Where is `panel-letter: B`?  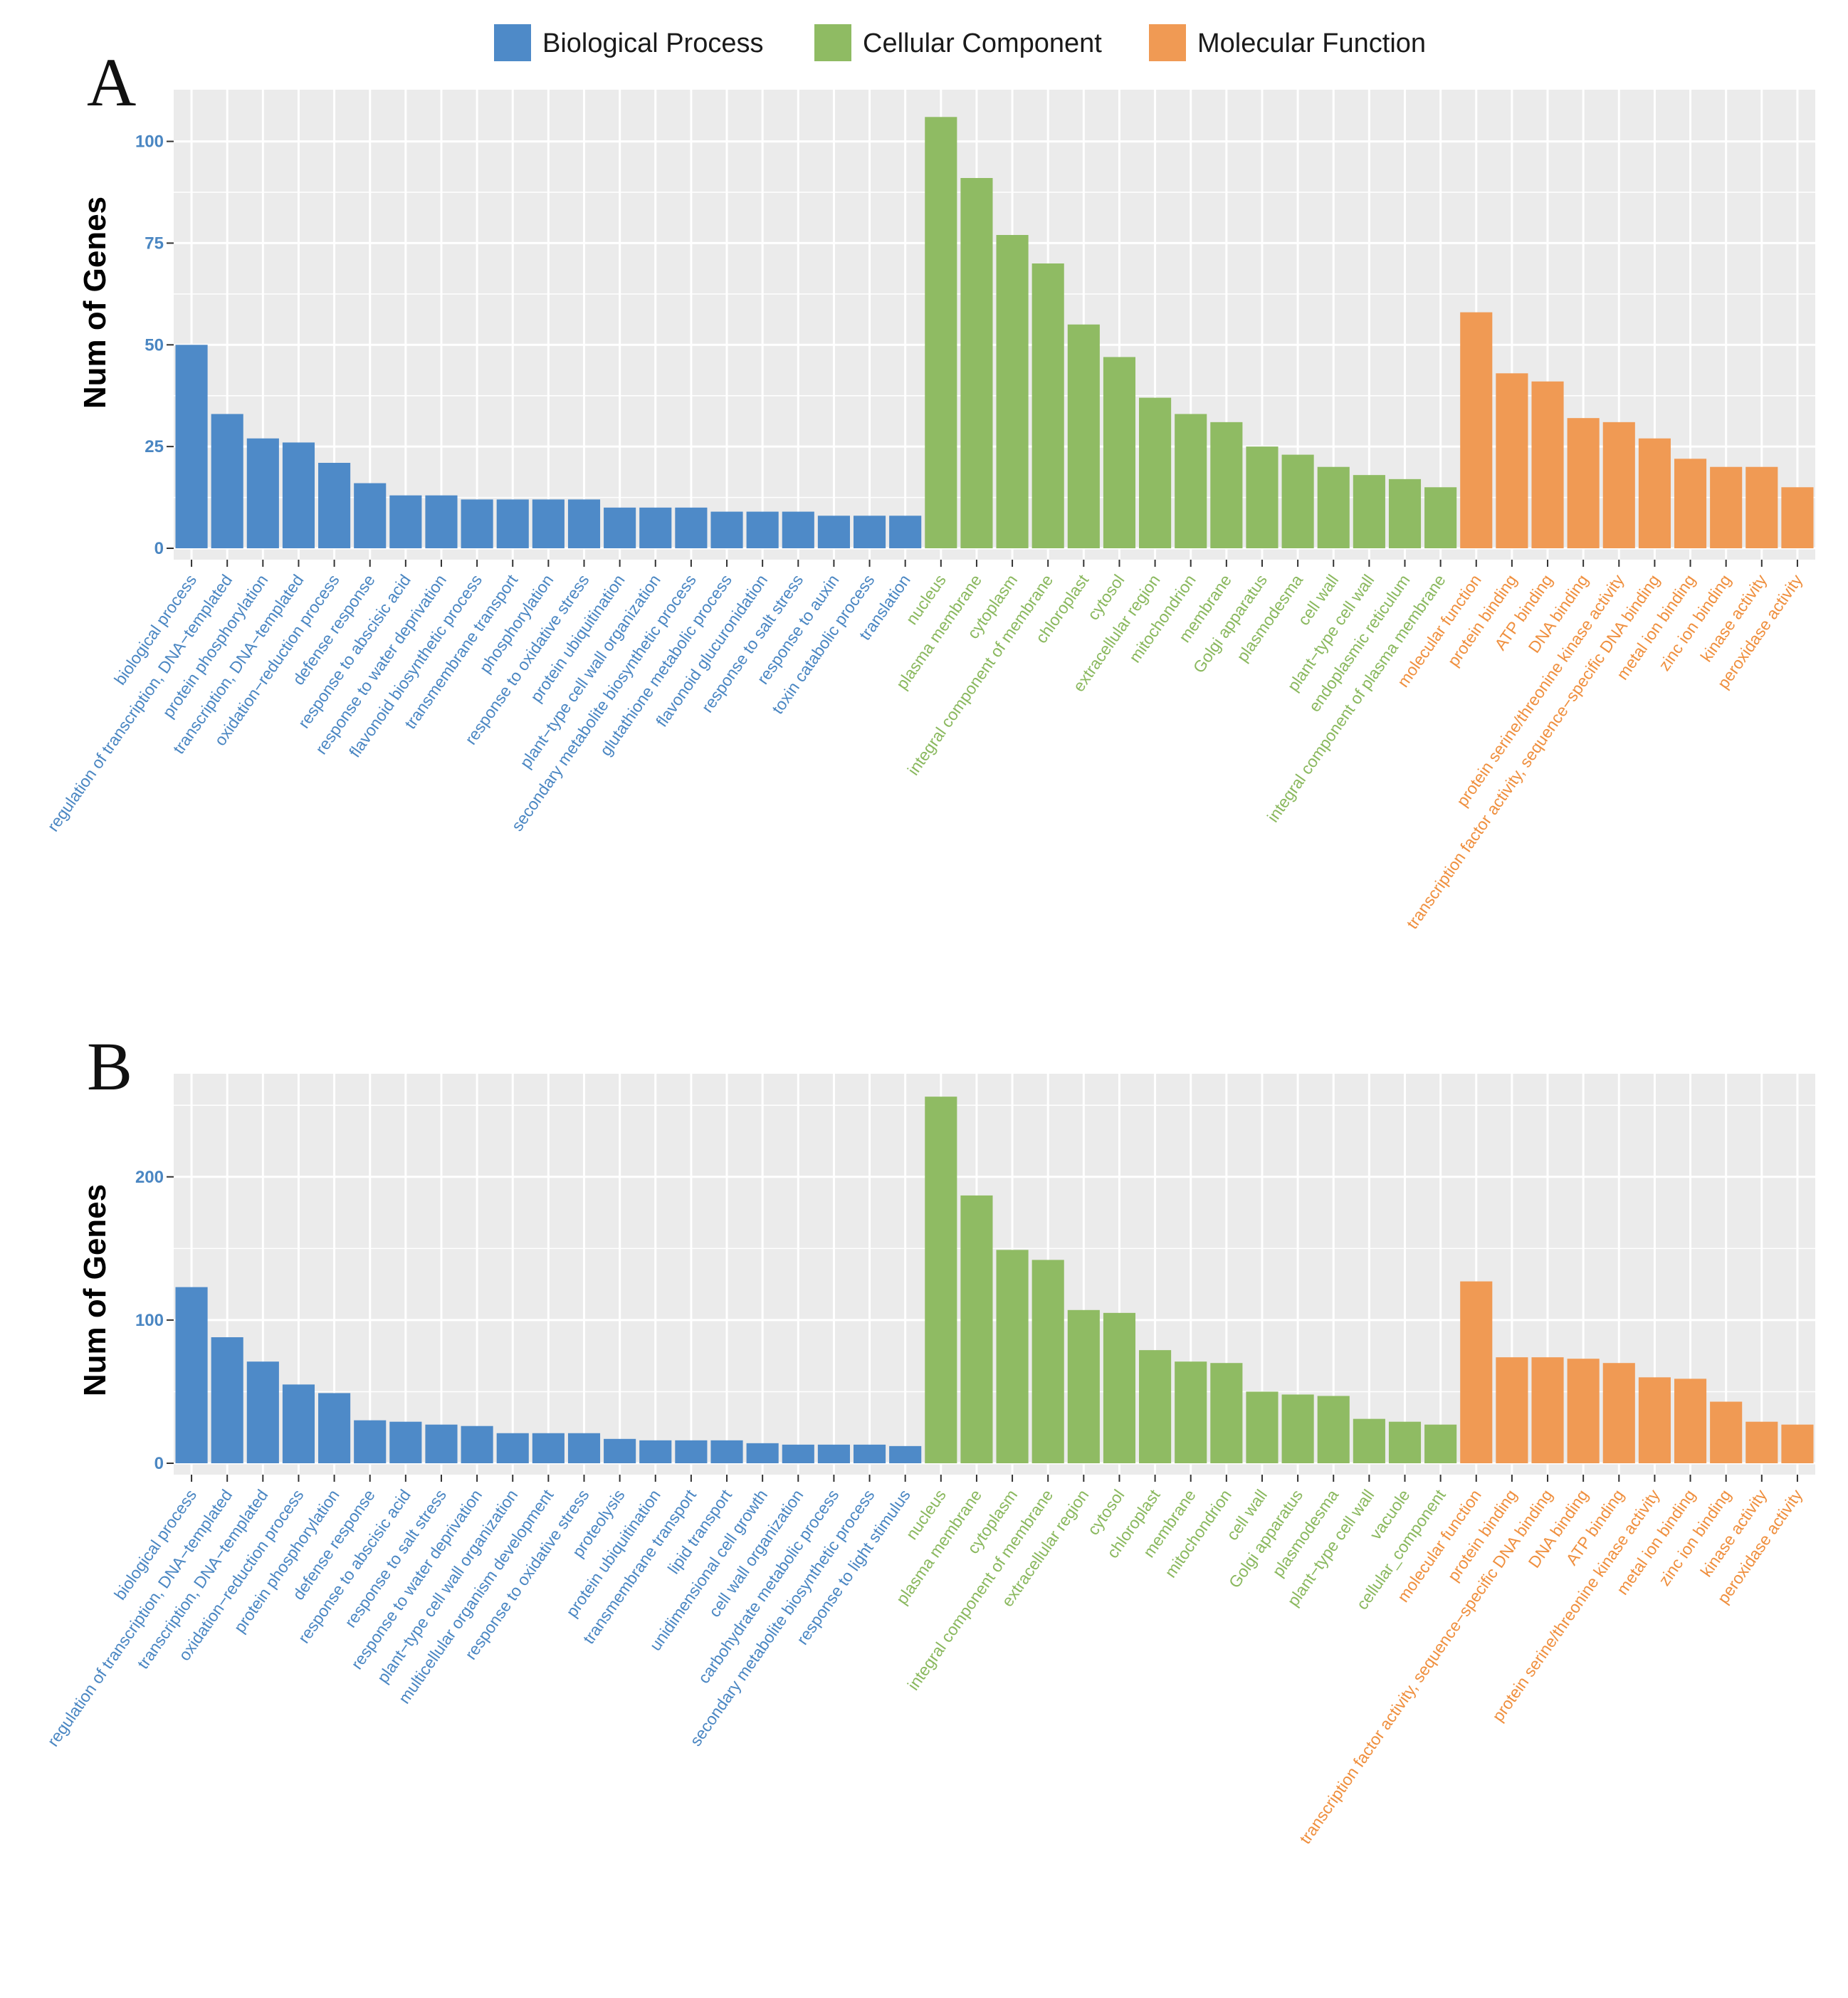 panel-letter: B is located at coordinates (109, 1066).